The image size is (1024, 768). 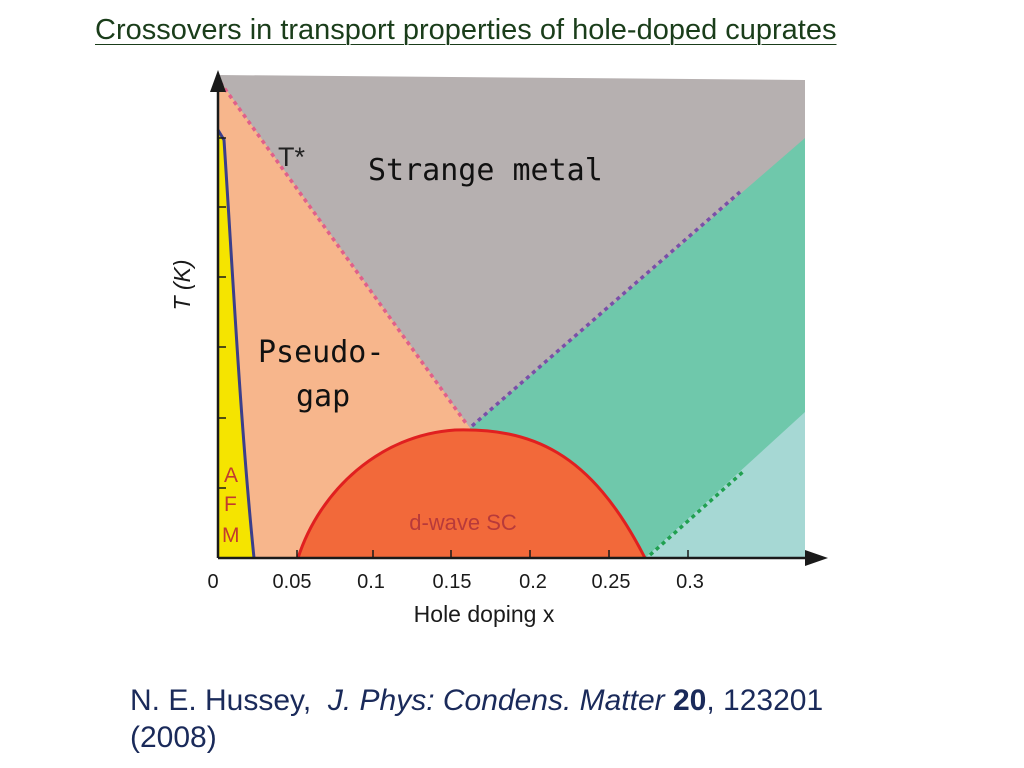 What do you see at coordinates (816, 558) in the screenshot?
I see `x-axis-arrow` at bounding box center [816, 558].